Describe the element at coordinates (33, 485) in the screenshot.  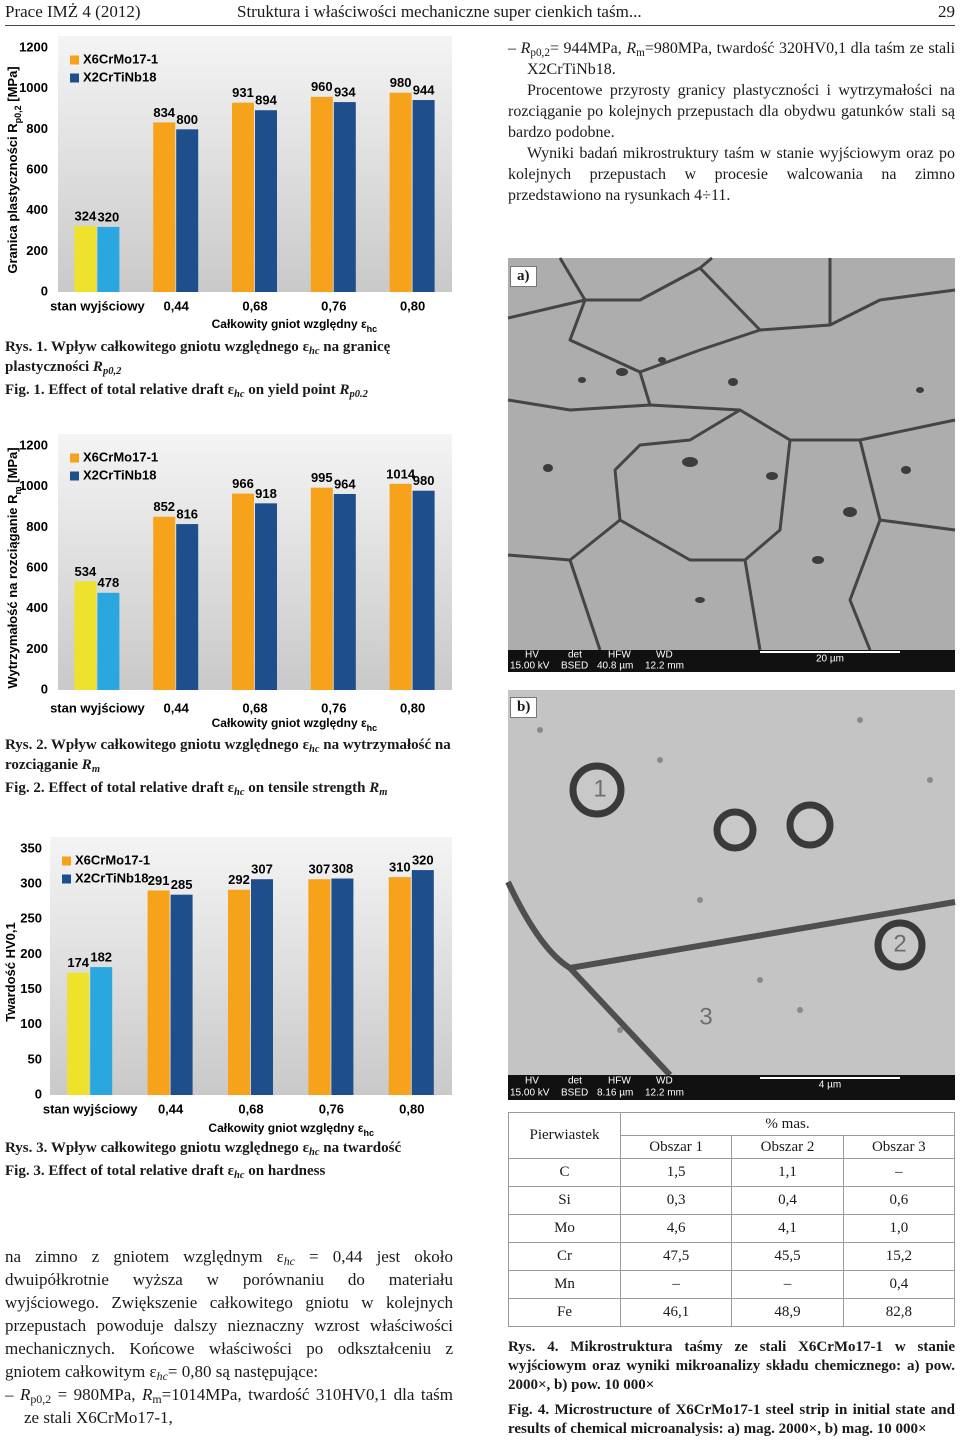
I see `y-tick-label: 1000` at that location.